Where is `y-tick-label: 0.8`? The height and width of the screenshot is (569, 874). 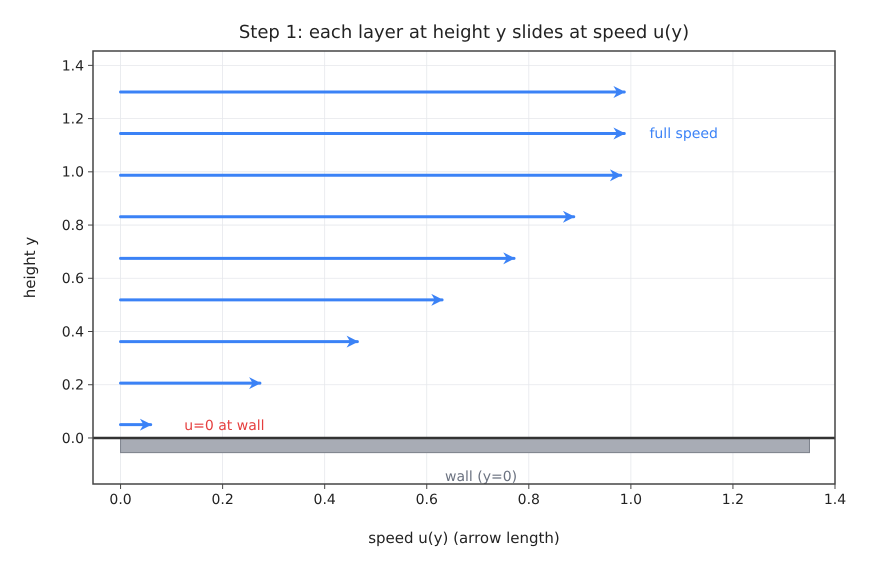 y-tick-label: 0.8 is located at coordinates (73, 226).